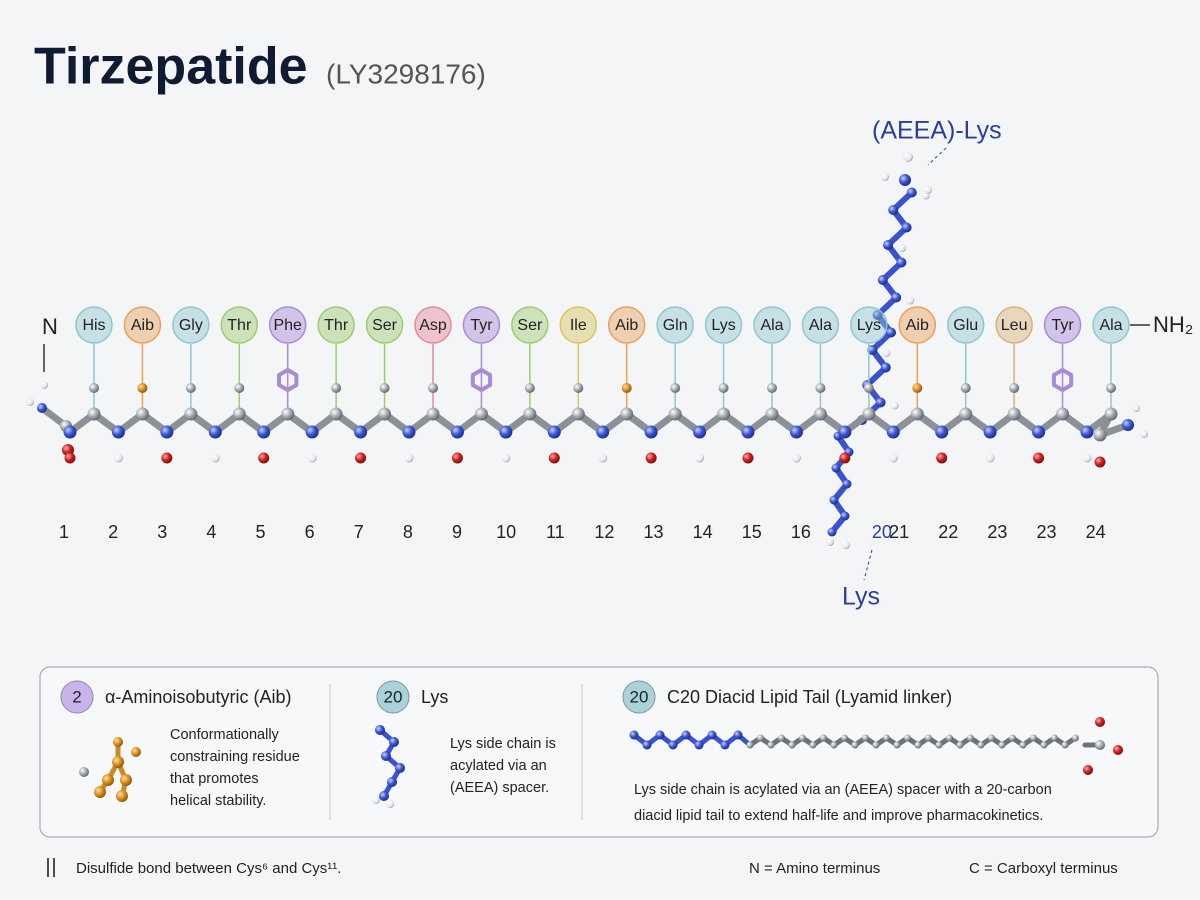 The height and width of the screenshot is (900, 1200). Describe the element at coordinates (948, 532) in the screenshot. I see `residue-number: 22` at that location.